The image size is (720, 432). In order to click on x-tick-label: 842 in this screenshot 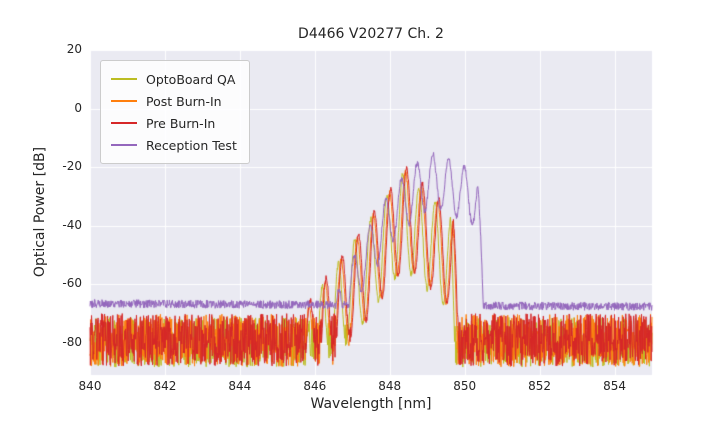, I will do `click(165, 386)`.